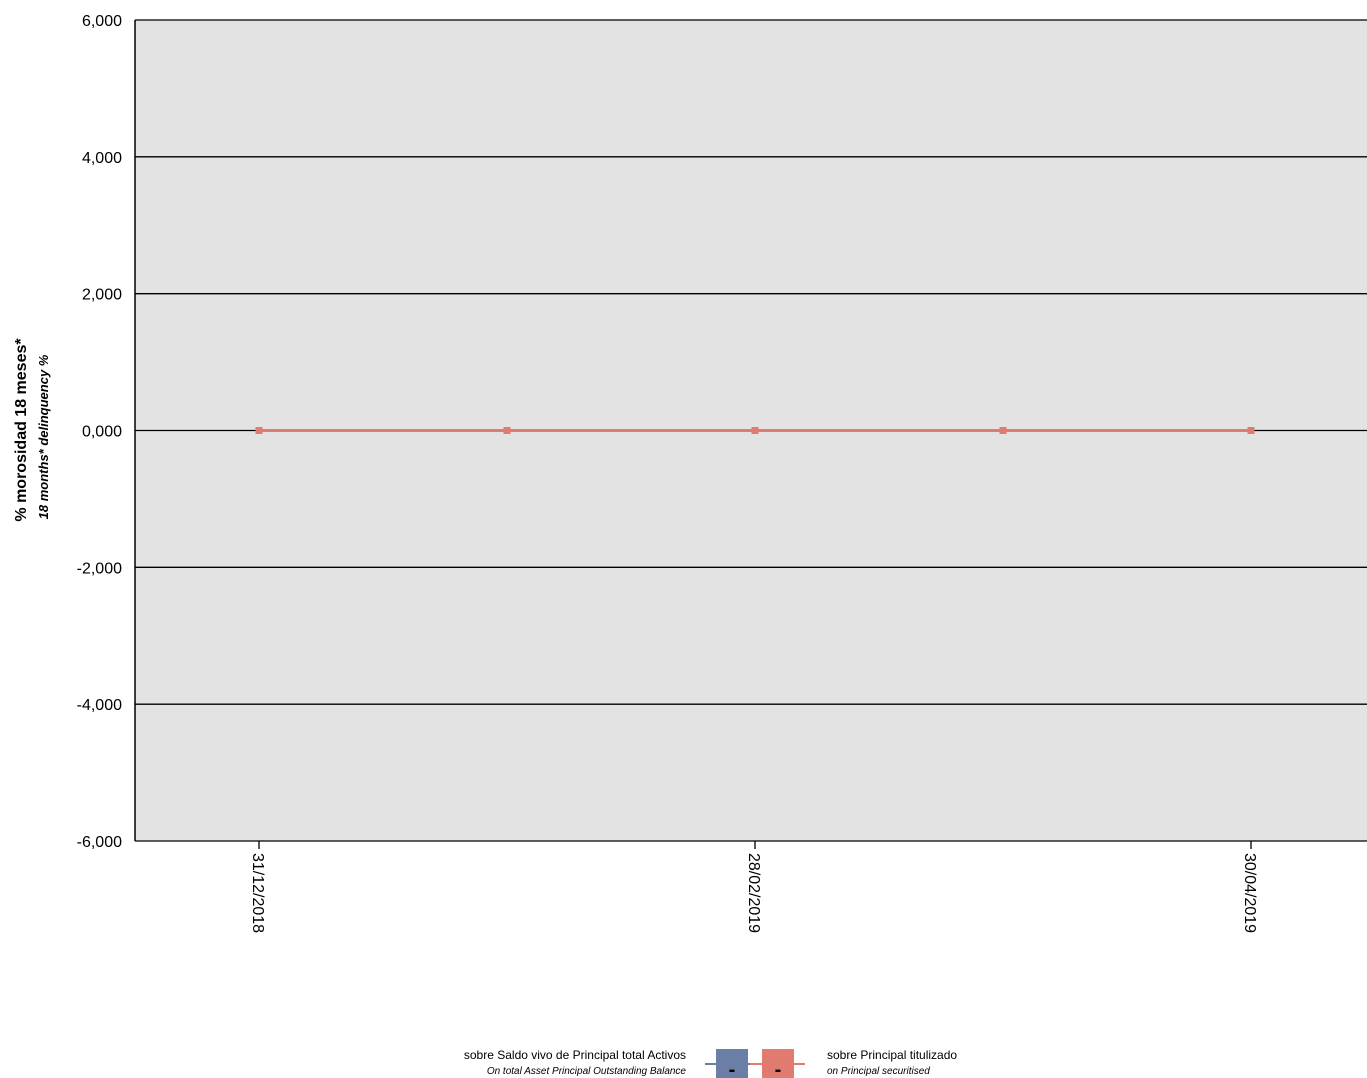 The height and width of the screenshot is (1078, 1367). I want to click on y-axis-ticks: 6,000 4,000 2,000 0,000 -2,000 -4,000 -6,000, so click(99, 432).